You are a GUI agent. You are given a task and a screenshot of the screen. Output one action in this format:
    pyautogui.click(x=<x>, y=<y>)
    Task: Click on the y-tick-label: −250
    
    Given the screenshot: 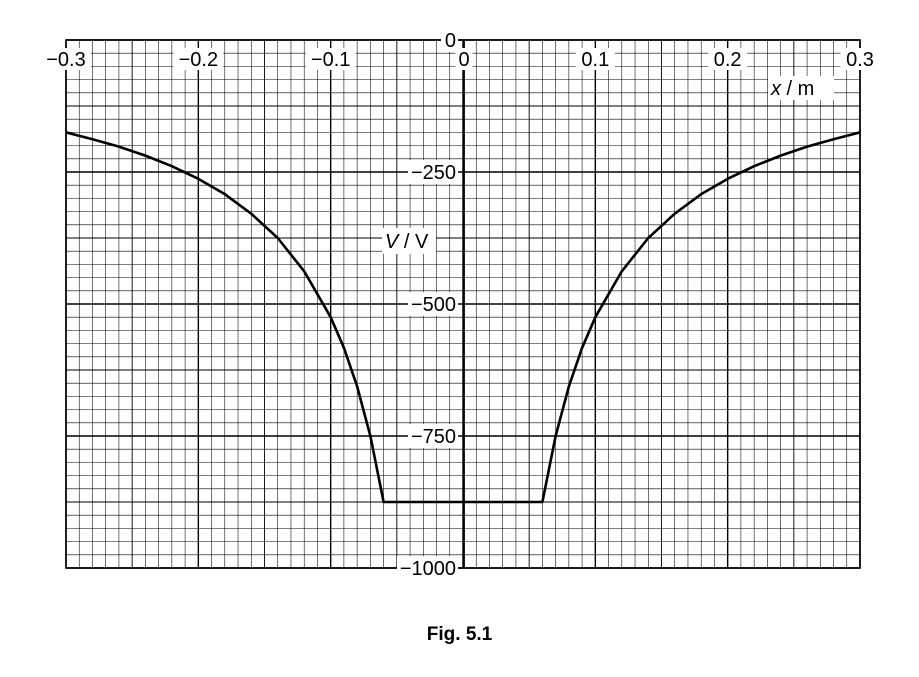 What is the action you would take?
    pyautogui.click(x=433, y=173)
    